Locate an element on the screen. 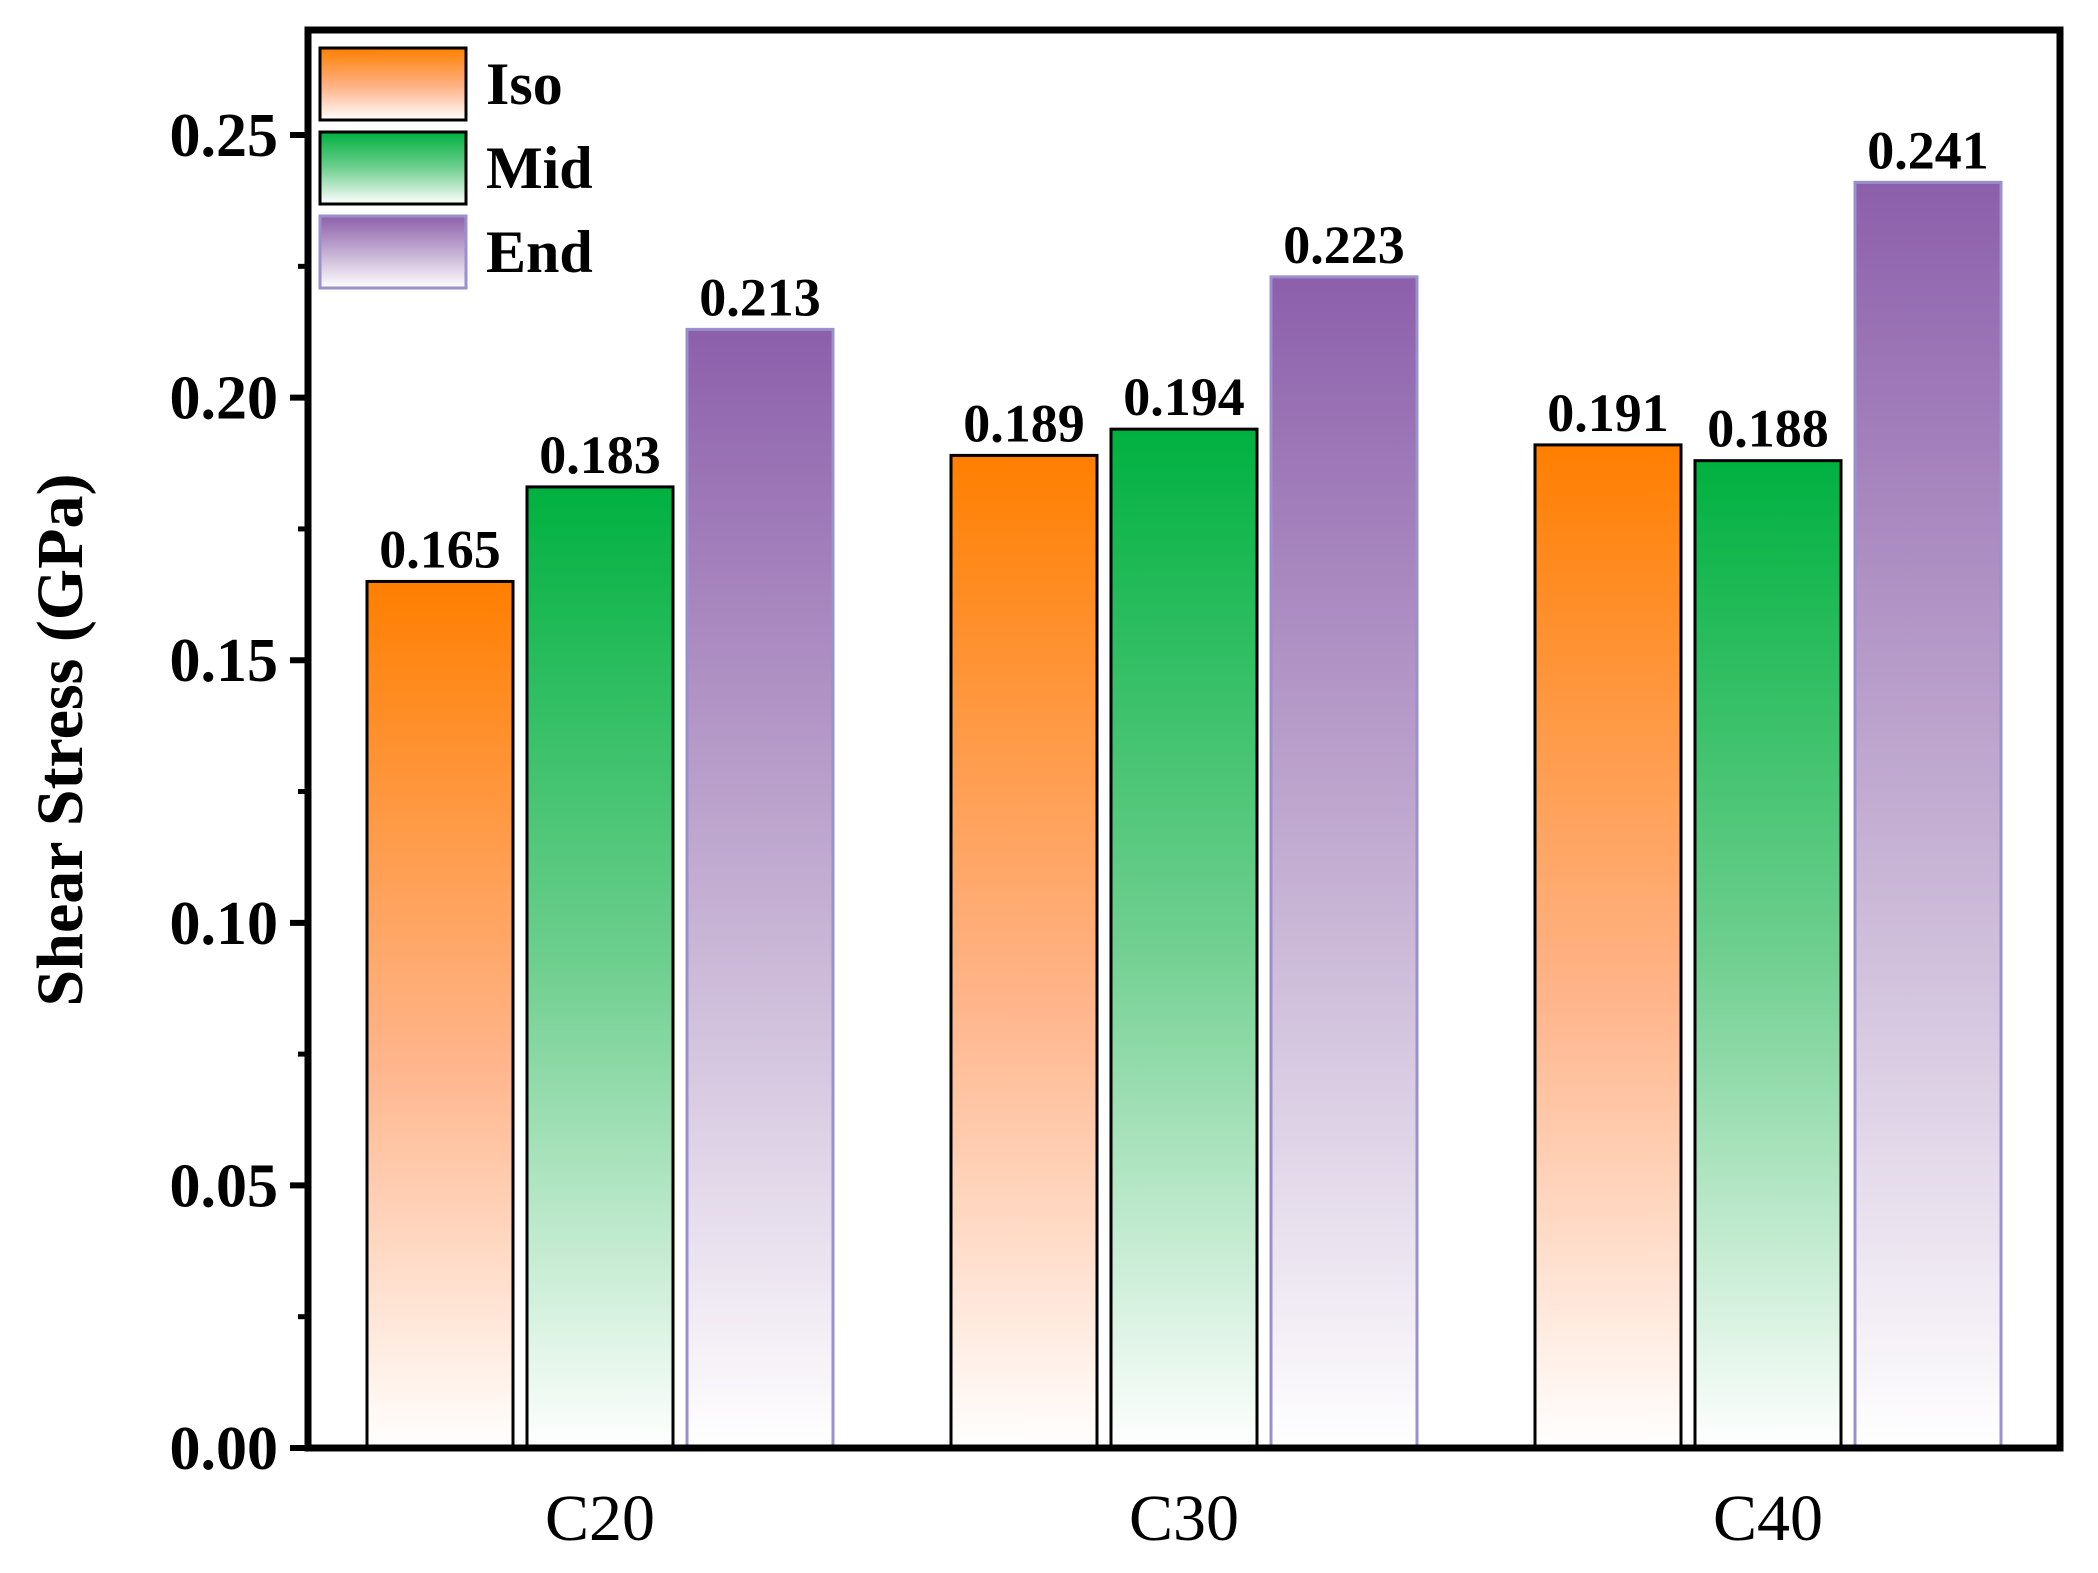 This screenshot has height=1573, width=2098. x-axis: C20 C30 C40 is located at coordinates (1184, 1518).